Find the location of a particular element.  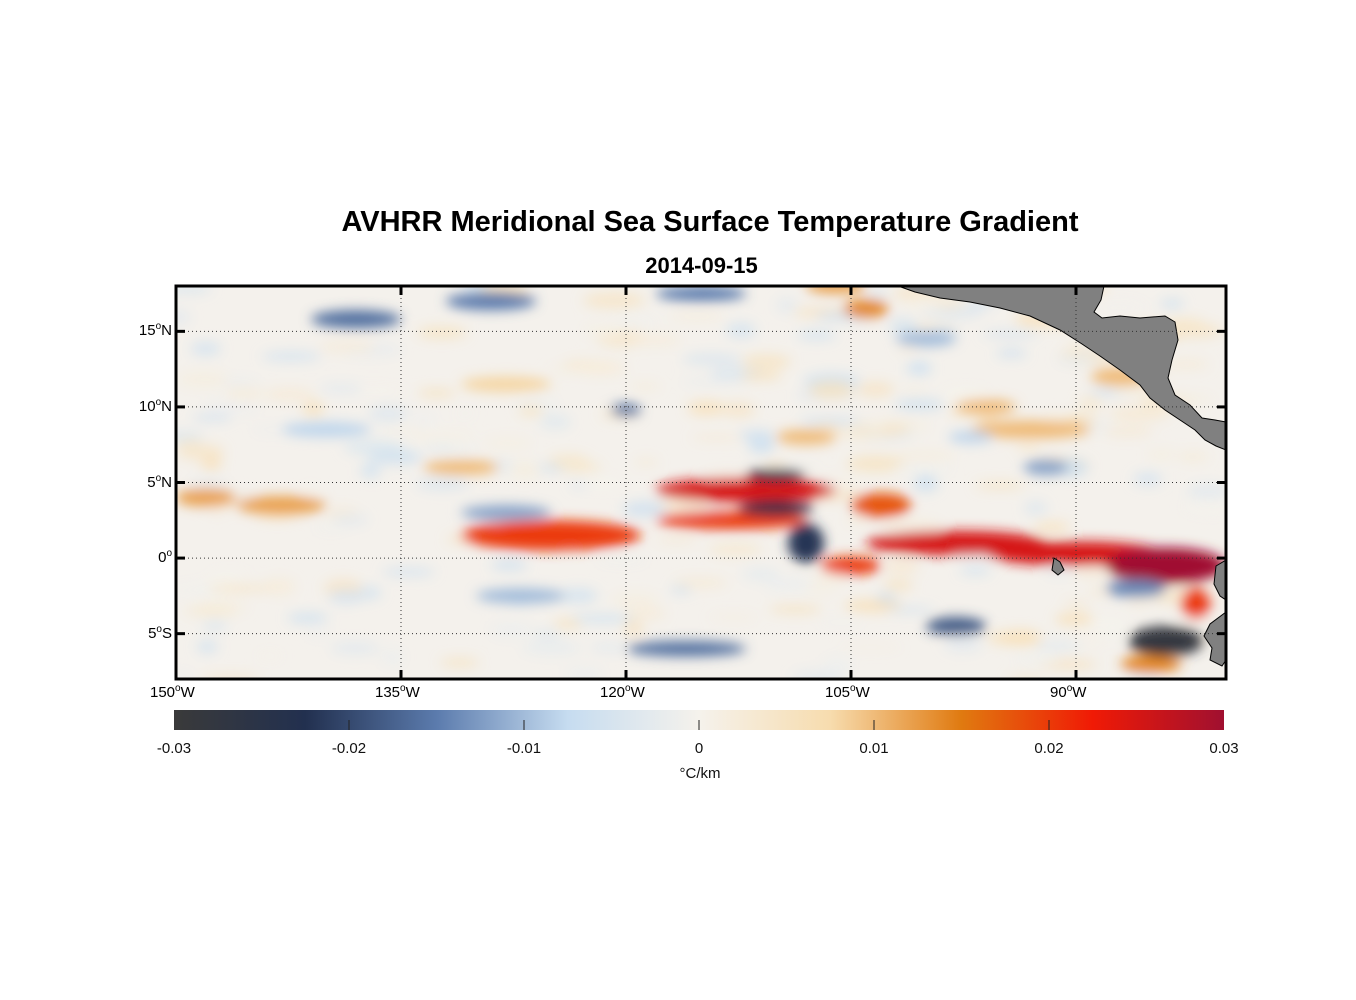

lon-tick-label: 150oW is located at coordinates (172, 692).